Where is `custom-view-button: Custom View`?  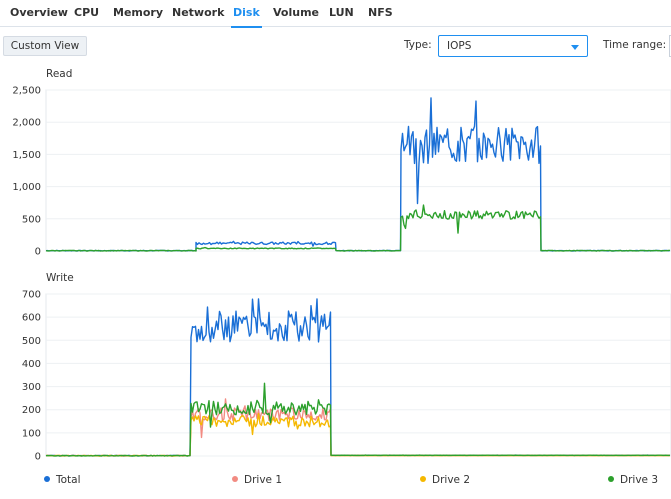 custom-view-button: Custom View is located at coordinates (45, 46).